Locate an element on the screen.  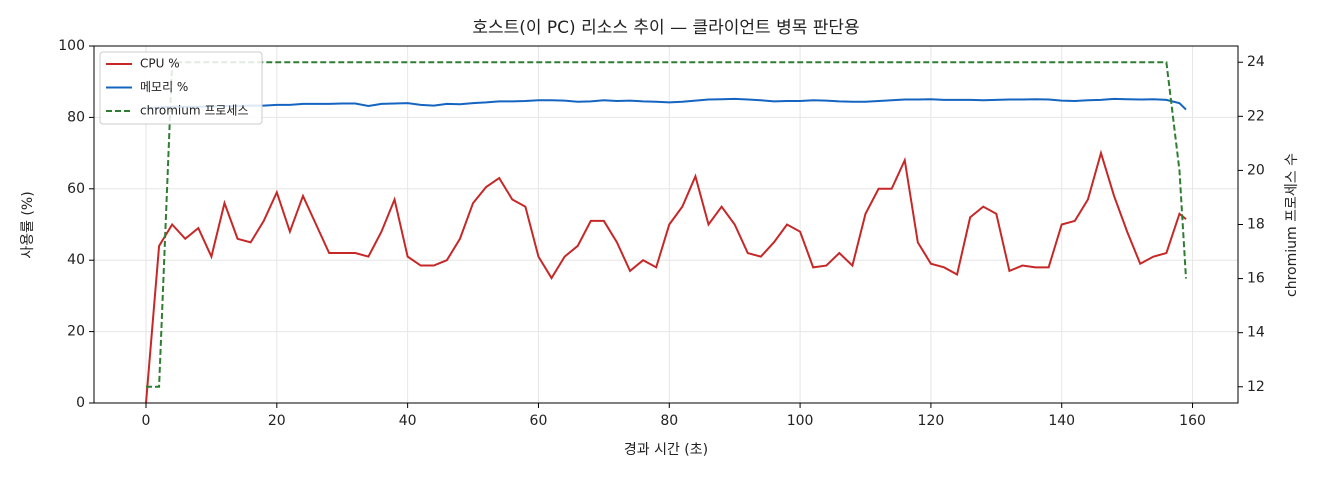
y2-tick-label: 12 is located at coordinates (1256, 387).